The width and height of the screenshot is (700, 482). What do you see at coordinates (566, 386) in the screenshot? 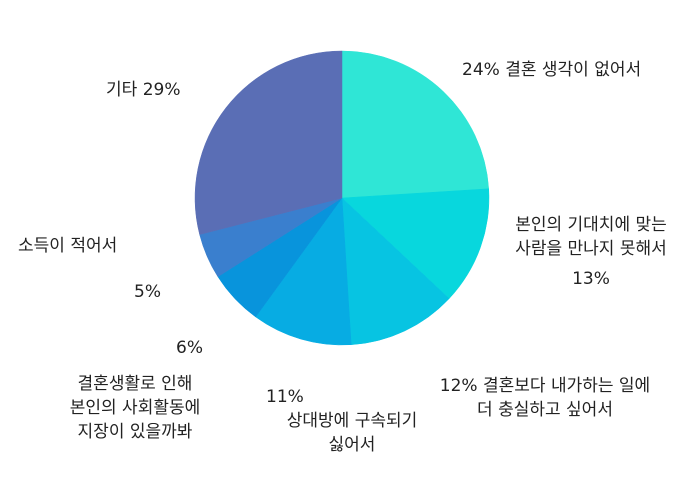
I see `slice-category-line: 결혼보다 내가하는 일에` at bounding box center [566, 386].